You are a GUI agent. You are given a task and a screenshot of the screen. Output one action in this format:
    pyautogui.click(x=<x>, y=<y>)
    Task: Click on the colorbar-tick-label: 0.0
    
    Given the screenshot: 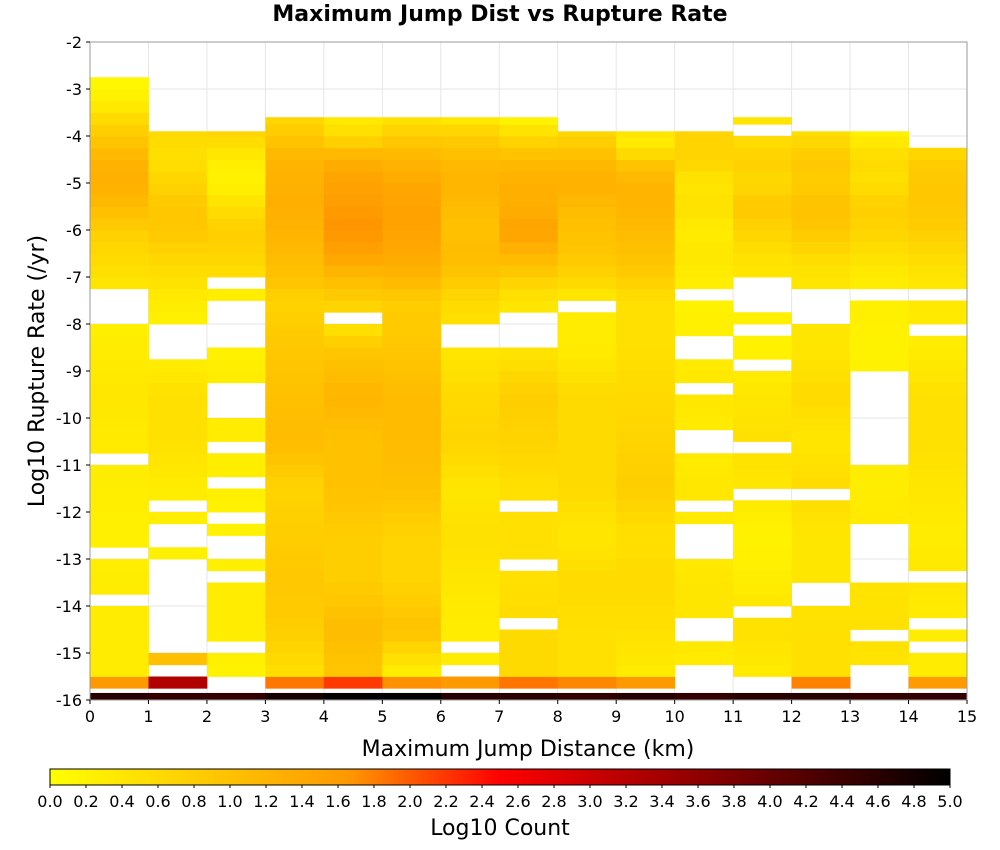 What is the action you would take?
    pyautogui.click(x=49, y=801)
    